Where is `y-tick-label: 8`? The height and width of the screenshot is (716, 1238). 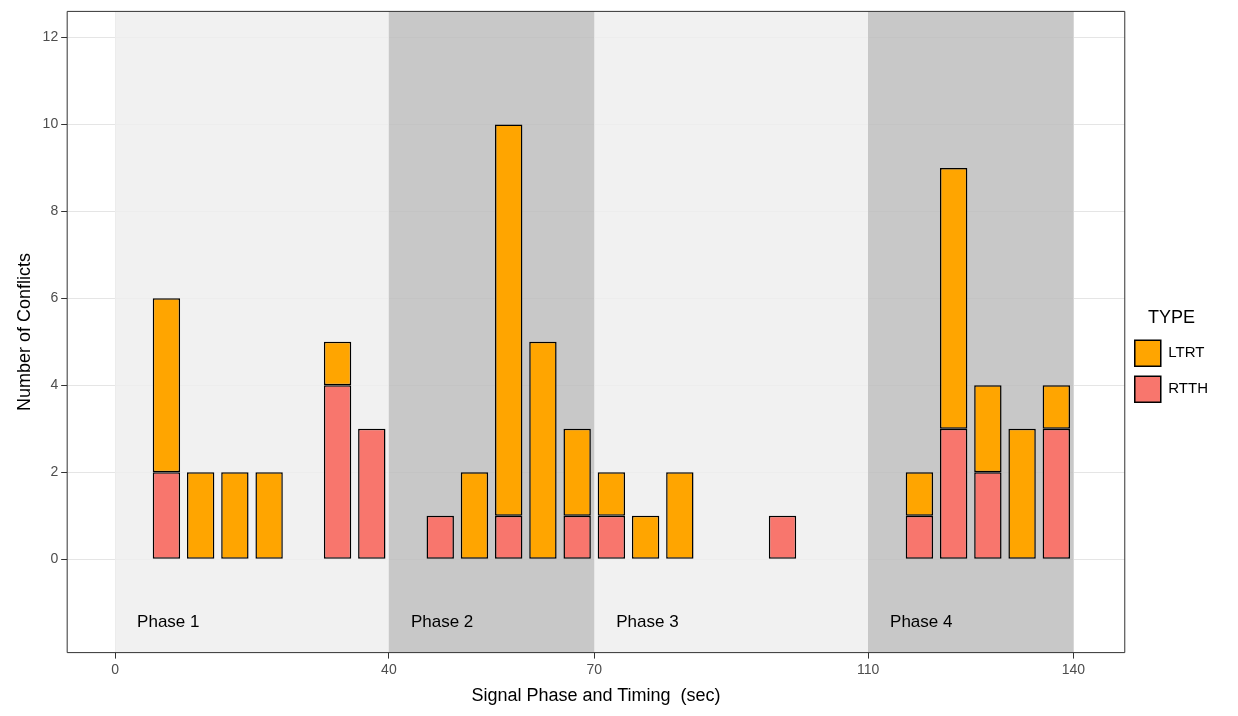
y-tick-label: 8 is located at coordinates (54, 210).